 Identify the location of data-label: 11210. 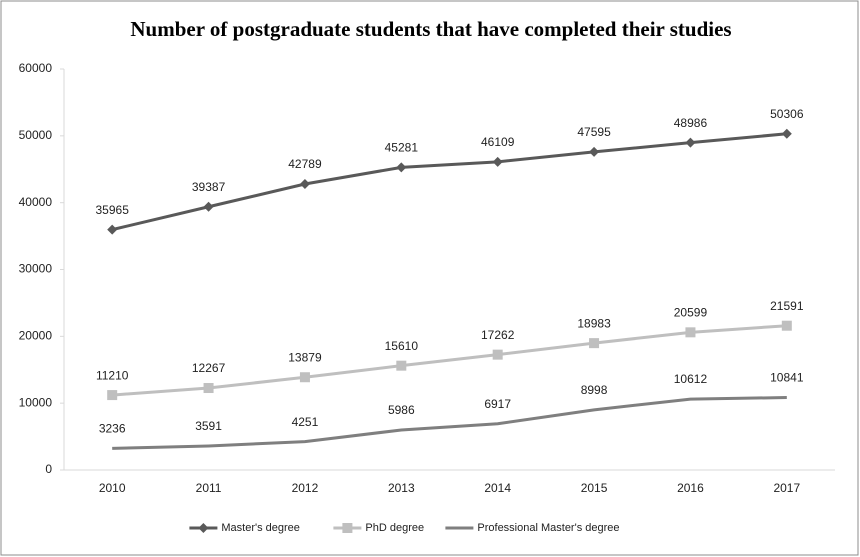
(112, 375).